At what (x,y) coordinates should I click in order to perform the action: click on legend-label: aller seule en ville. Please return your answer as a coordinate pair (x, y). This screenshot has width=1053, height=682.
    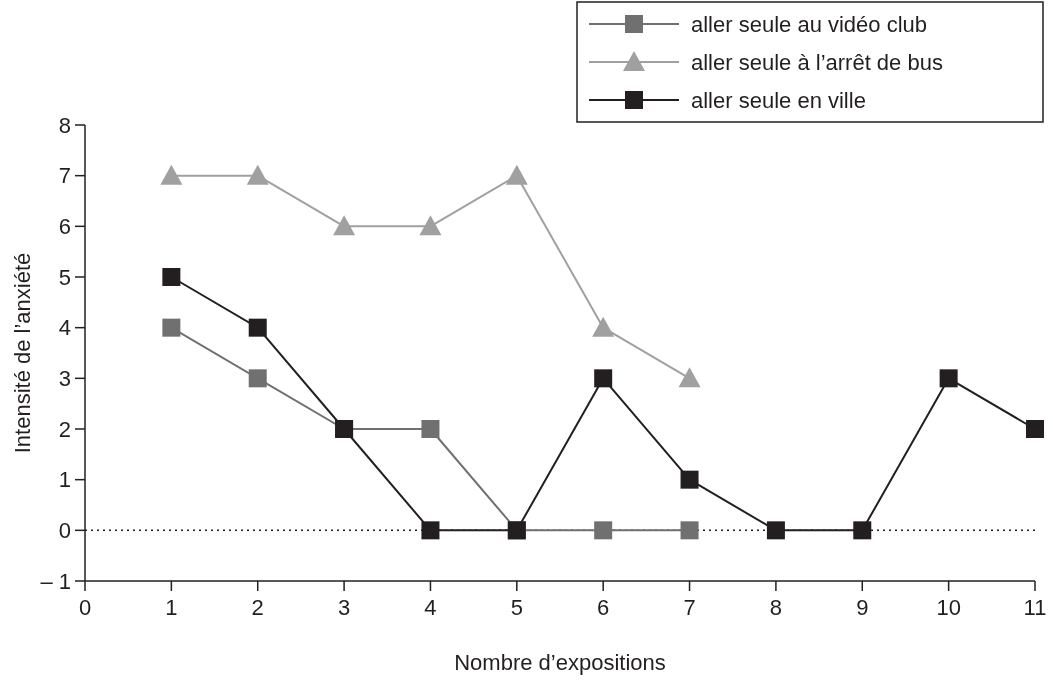
    Looking at the image, I should click on (778, 100).